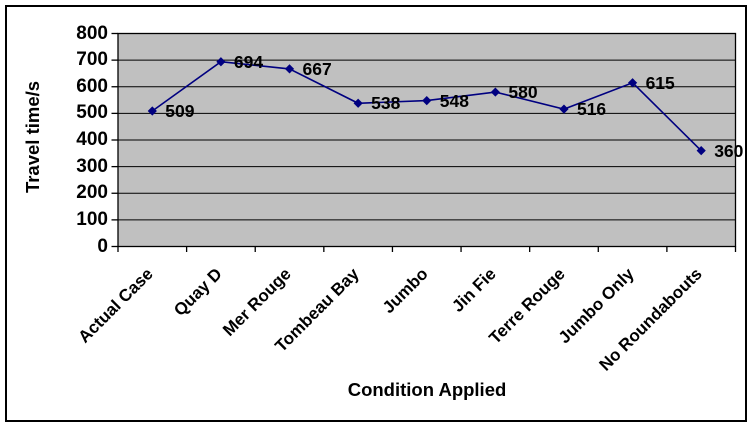 This screenshot has width=753, height=428. Describe the element at coordinates (660, 82) in the screenshot. I see `data-point-label: 615` at that location.